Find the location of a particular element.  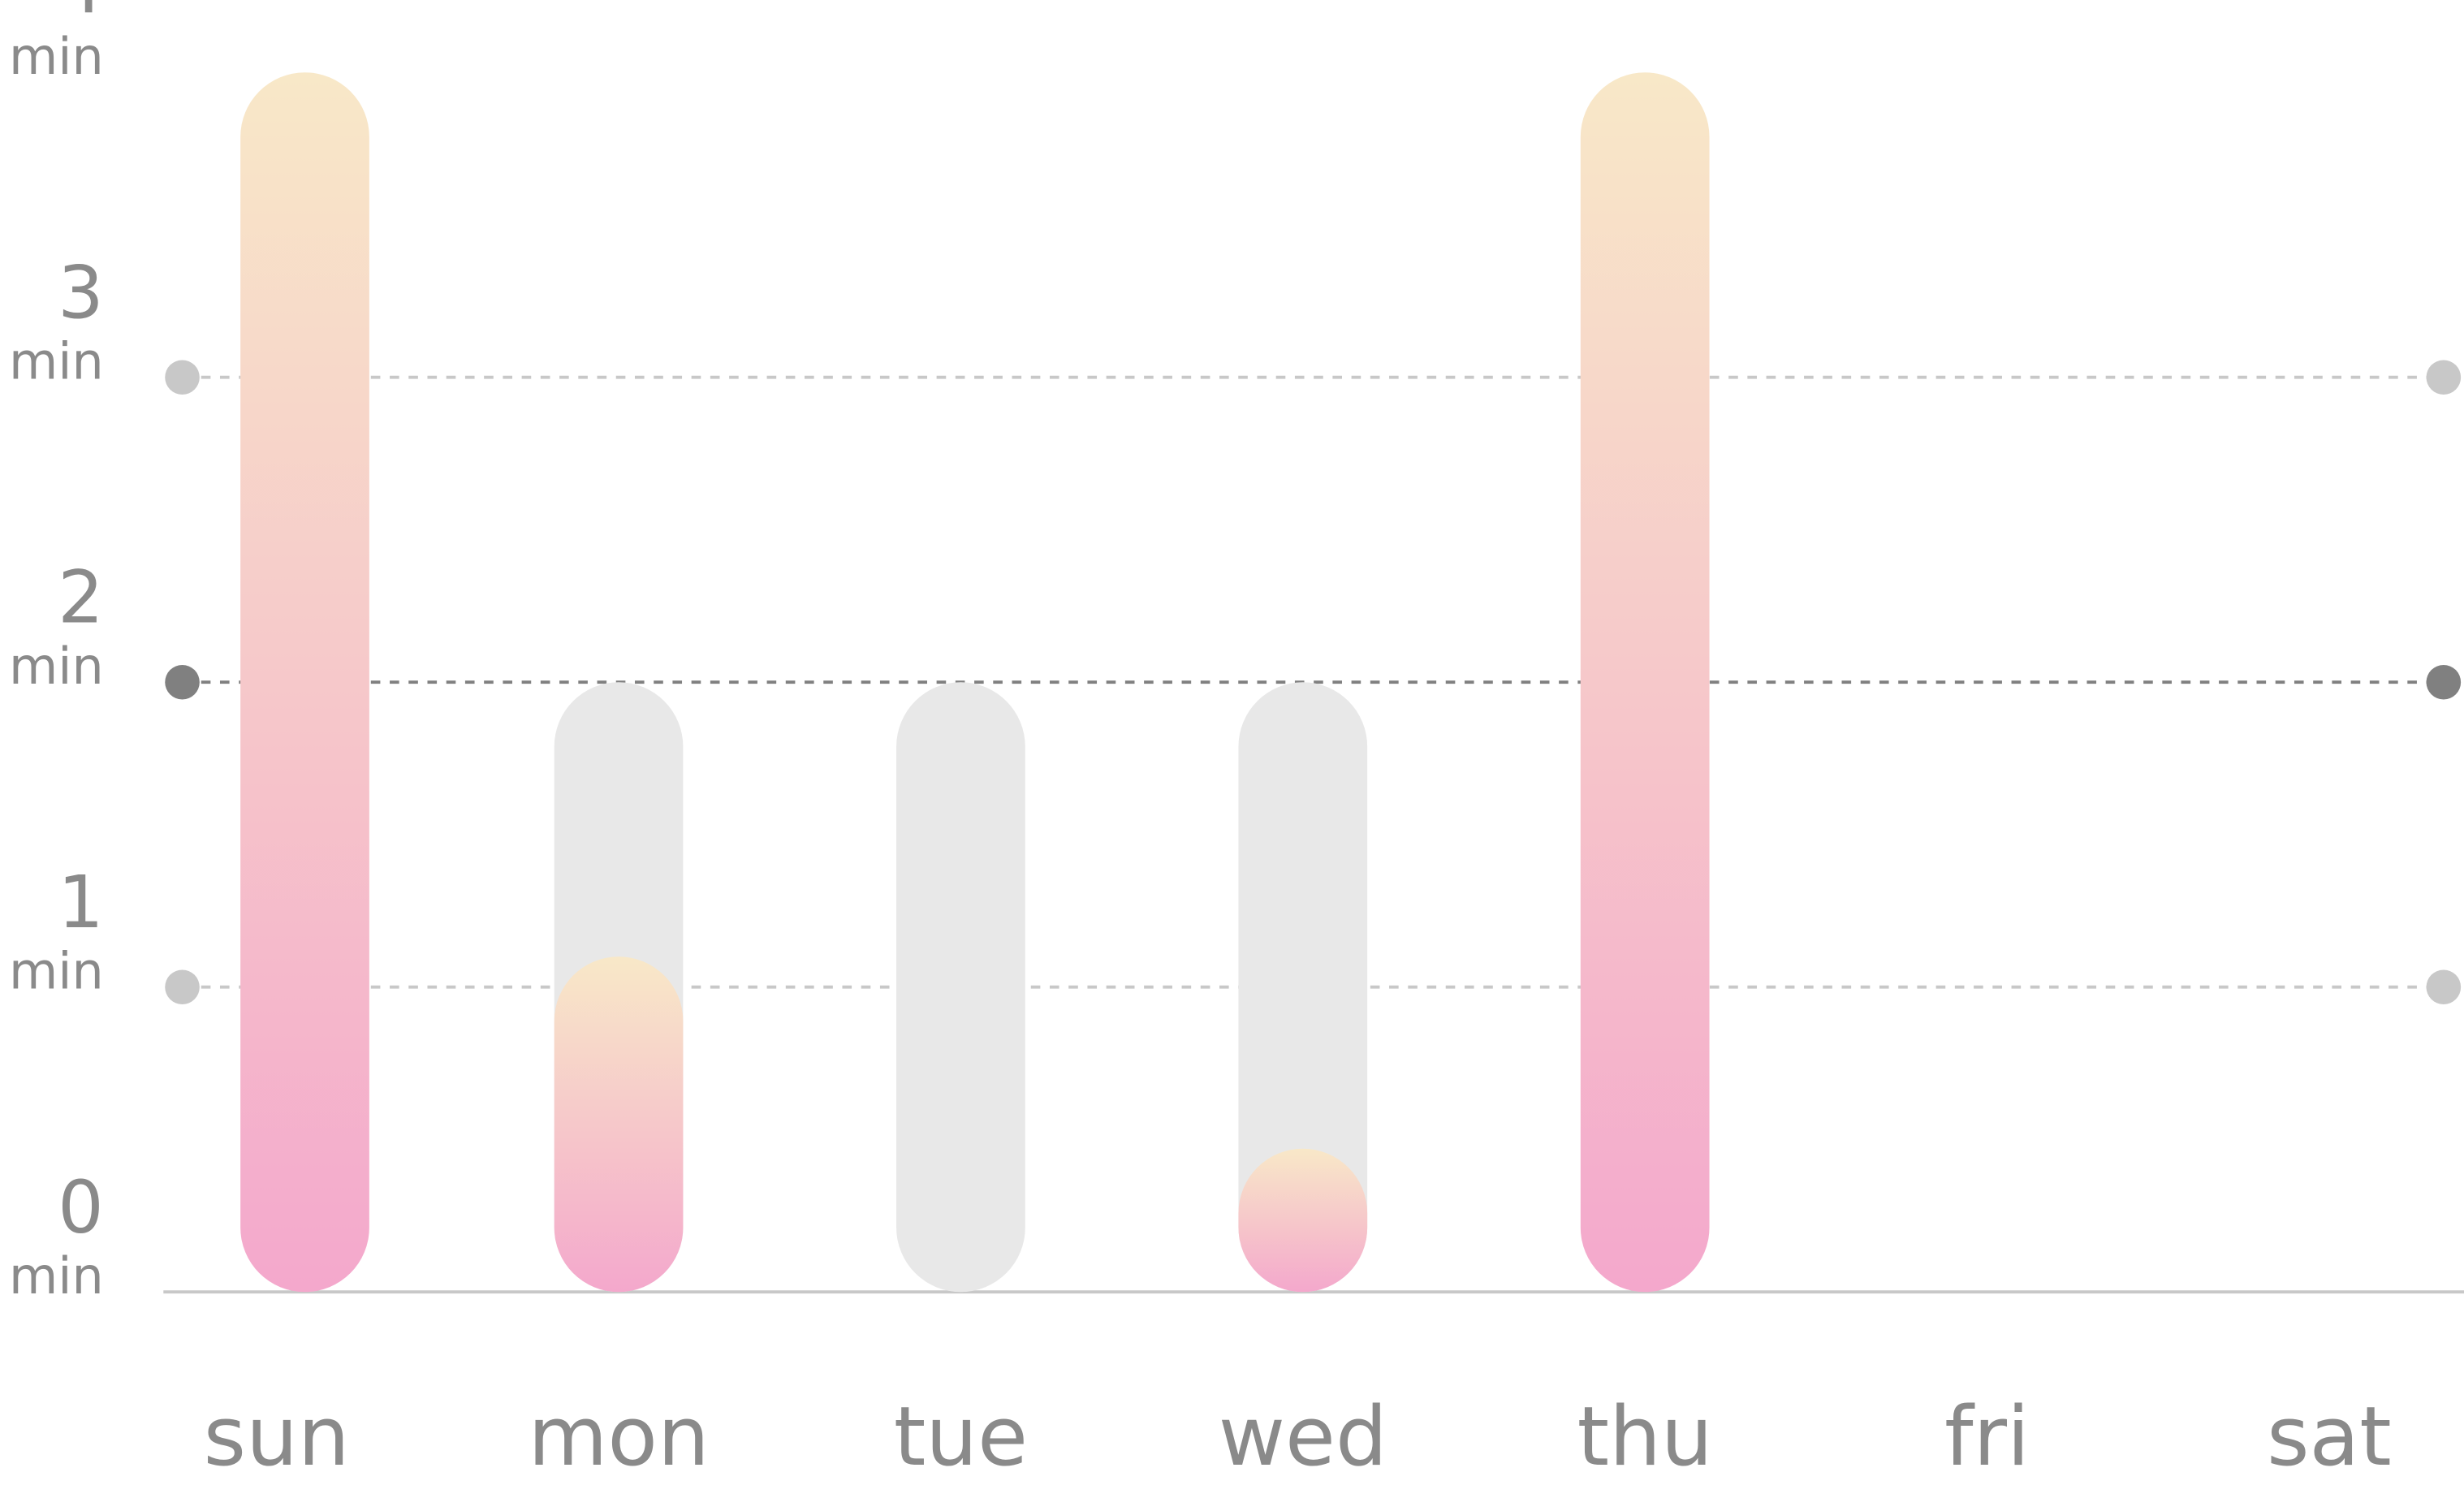

x-tick-label: fri is located at coordinates (1987, 1436).